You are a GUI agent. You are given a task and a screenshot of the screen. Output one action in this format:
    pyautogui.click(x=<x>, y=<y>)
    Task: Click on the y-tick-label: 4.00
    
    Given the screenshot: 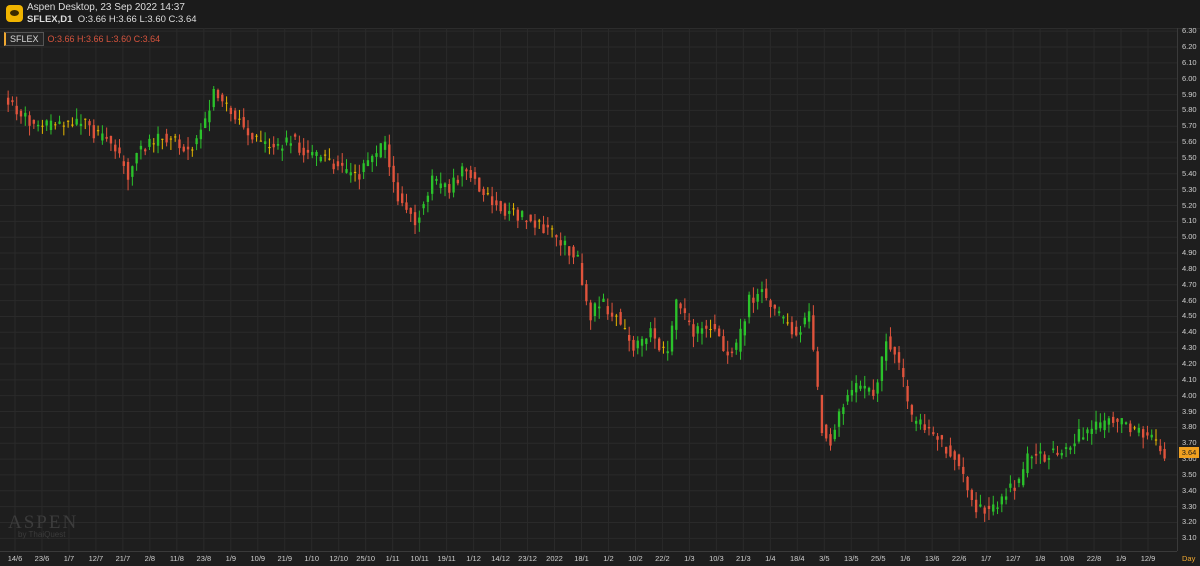 What is the action you would take?
    pyautogui.click(x=1189, y=395)
    